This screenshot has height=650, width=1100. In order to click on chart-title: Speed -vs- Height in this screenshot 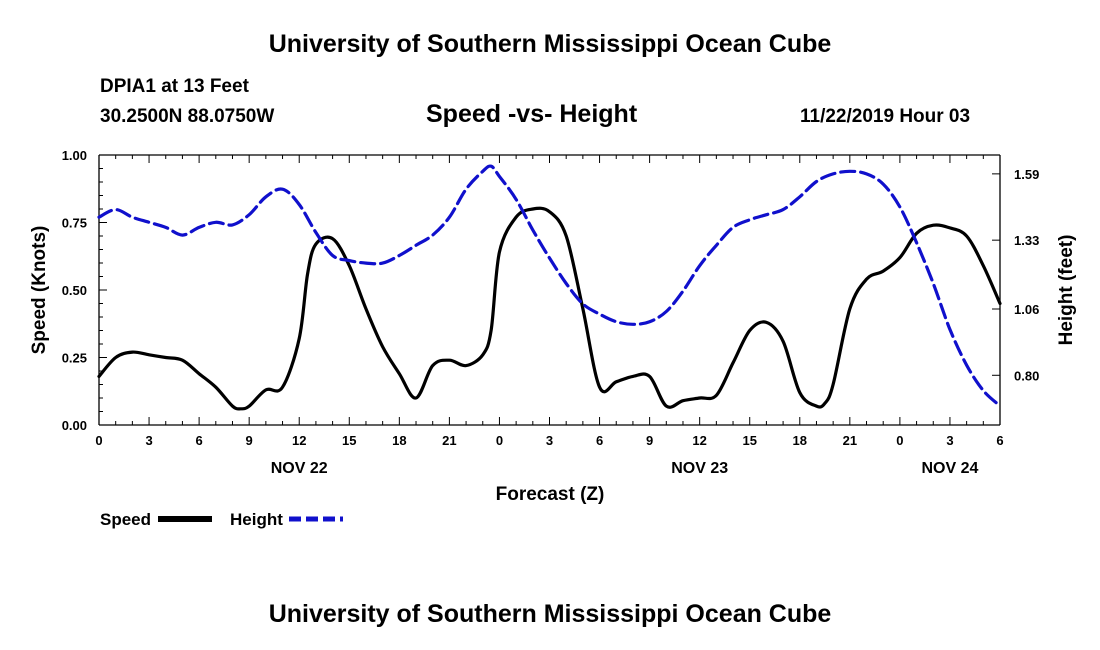, I will do `click(532, 114)`.